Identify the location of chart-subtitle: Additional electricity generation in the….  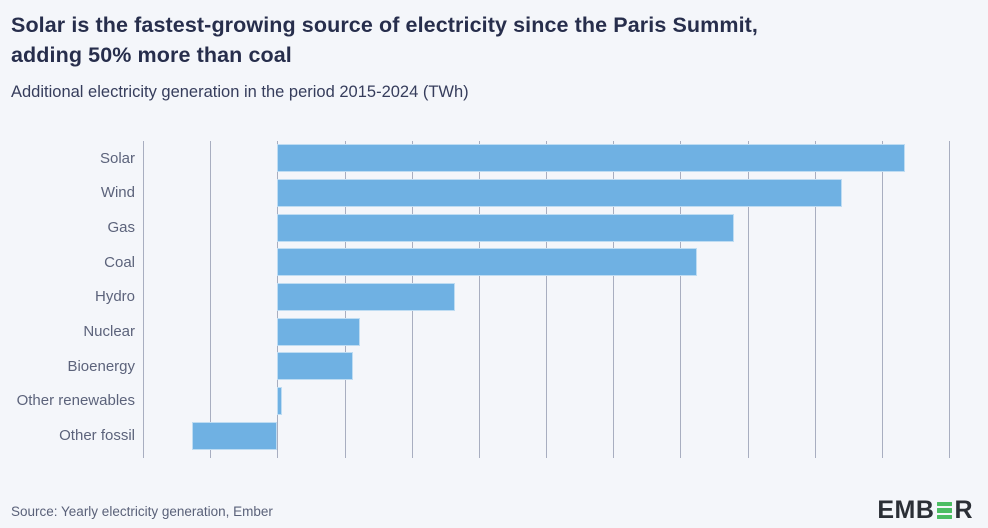
(240, 92).